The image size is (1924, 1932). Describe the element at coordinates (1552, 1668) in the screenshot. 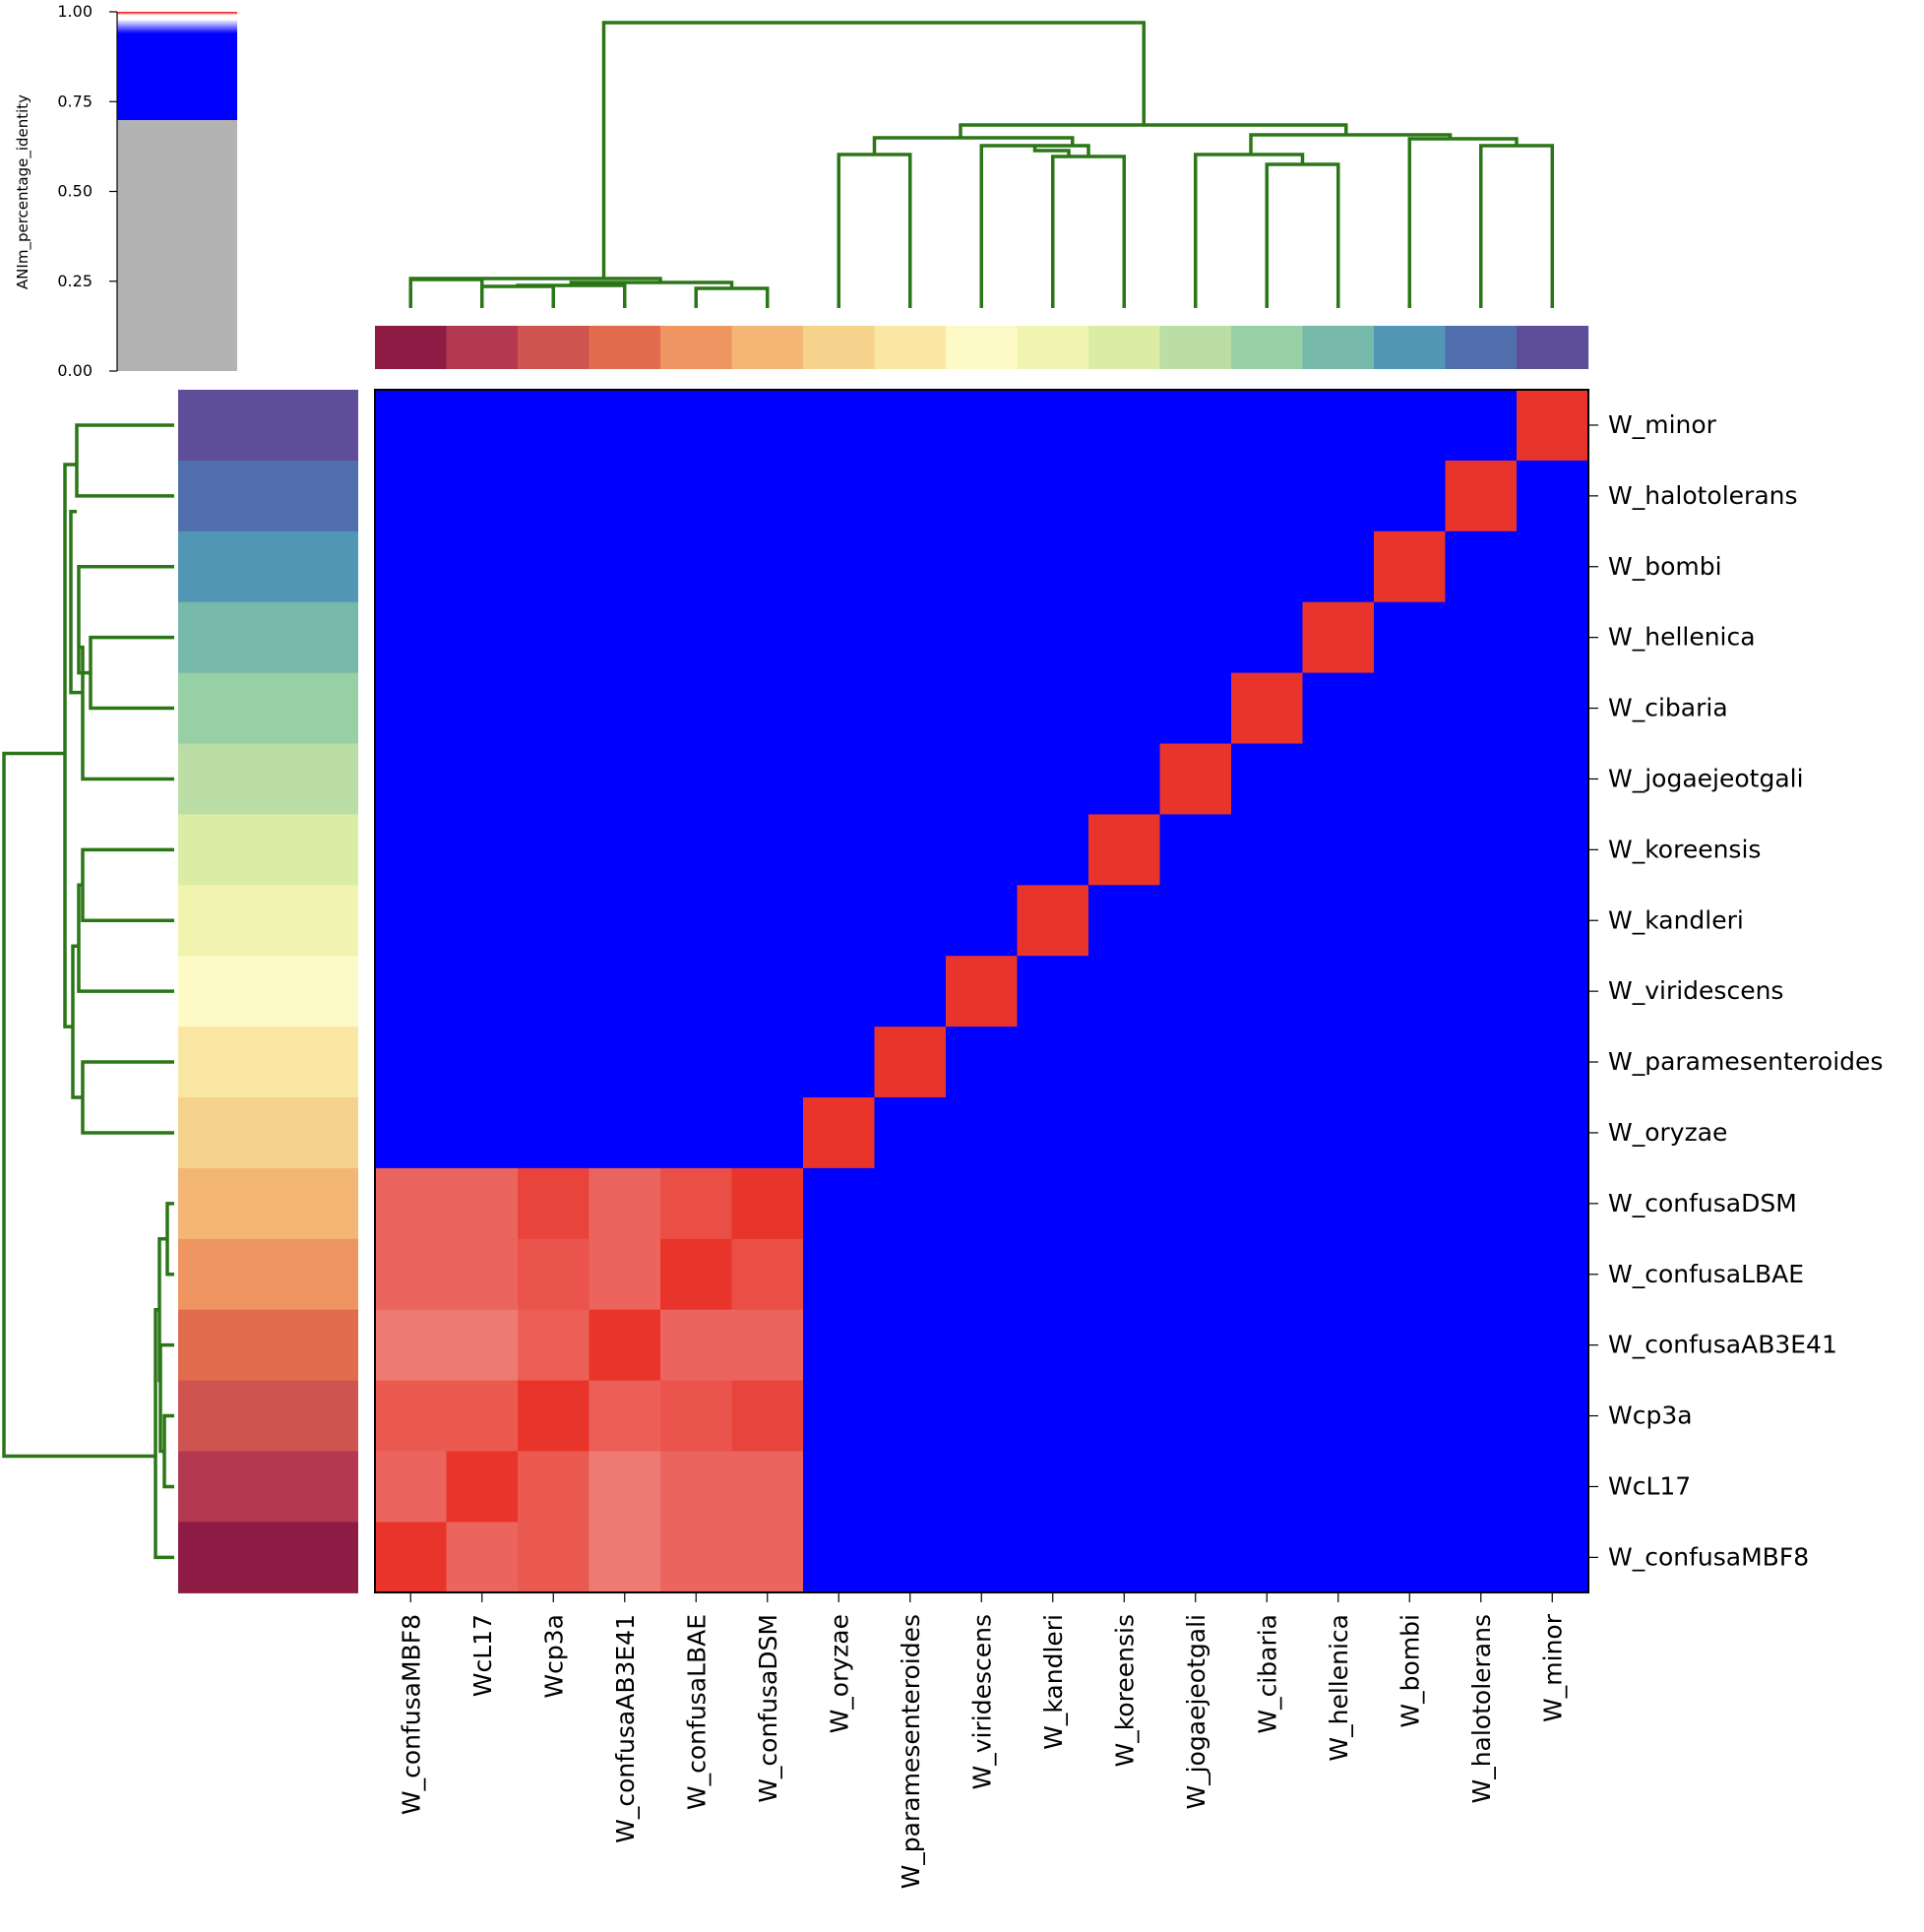

I see `column-label: W_minor` at that location.